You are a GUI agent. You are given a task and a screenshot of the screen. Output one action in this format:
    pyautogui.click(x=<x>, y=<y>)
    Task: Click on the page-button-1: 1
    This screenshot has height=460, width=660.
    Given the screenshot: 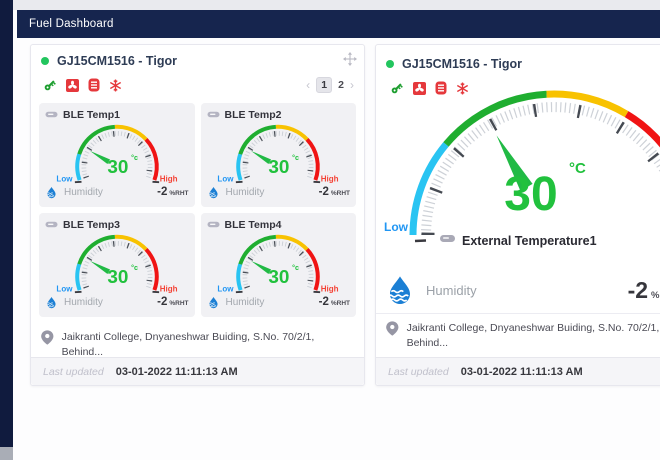 What is the action you would take?
    pyautogui.click(x=324, y=85)
    